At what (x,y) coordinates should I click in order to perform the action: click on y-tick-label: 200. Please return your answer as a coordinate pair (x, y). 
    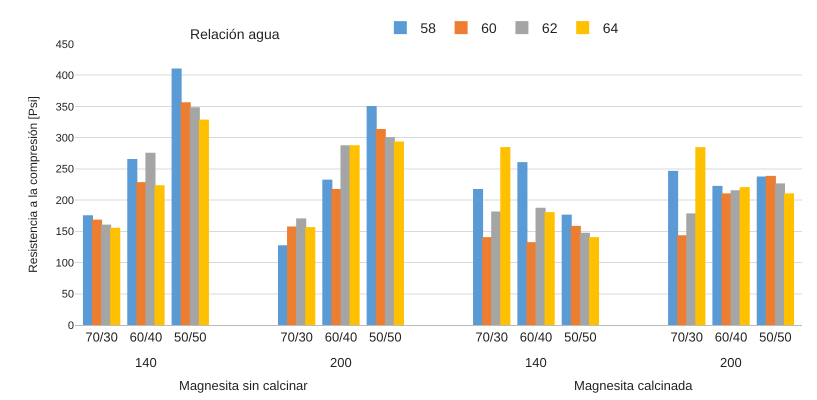
    Looking at the image, I should click on (65, 200).